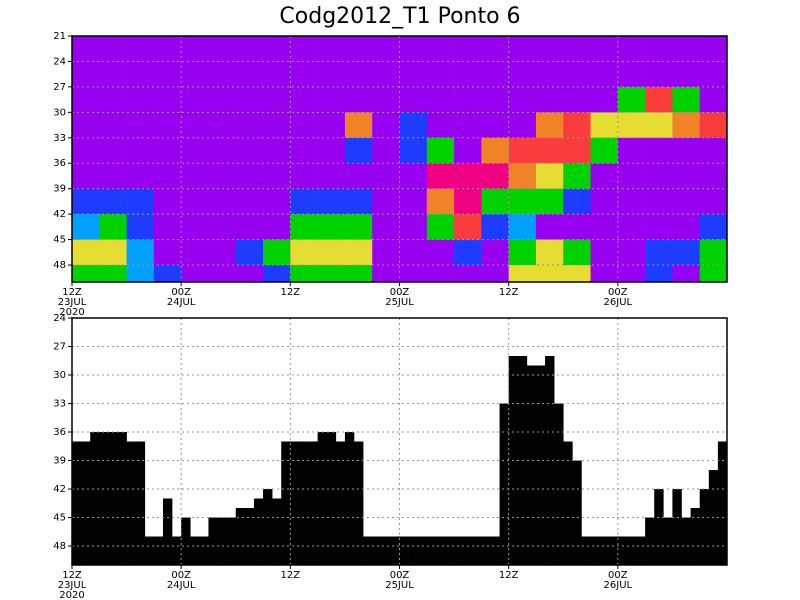  I want to click on x-tick-label: 2020, so click(71, 312).